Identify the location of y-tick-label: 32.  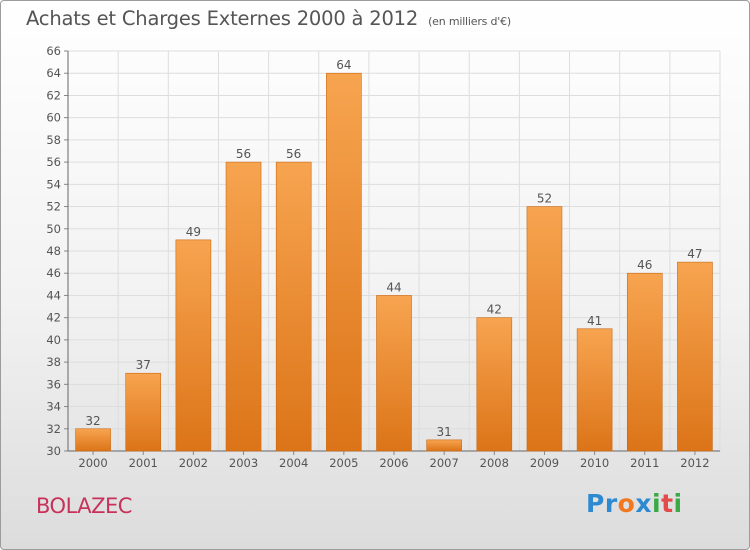
(53, 429).